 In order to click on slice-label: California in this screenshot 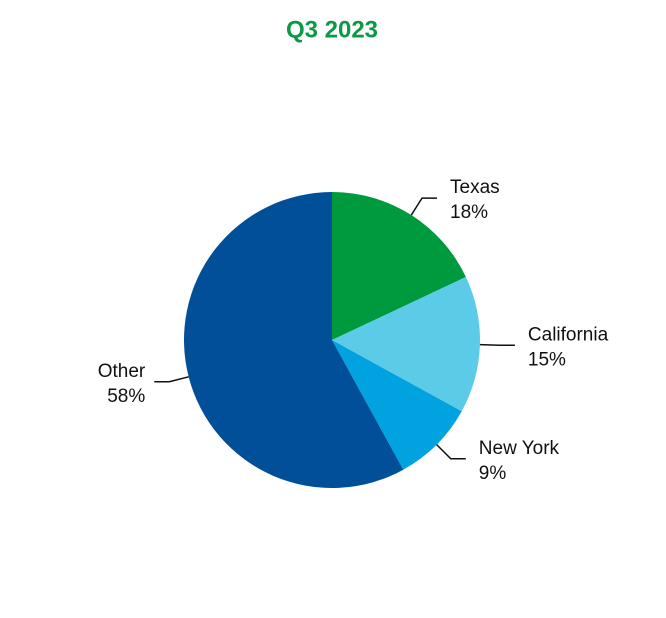, I will do `click(568, 334)`.